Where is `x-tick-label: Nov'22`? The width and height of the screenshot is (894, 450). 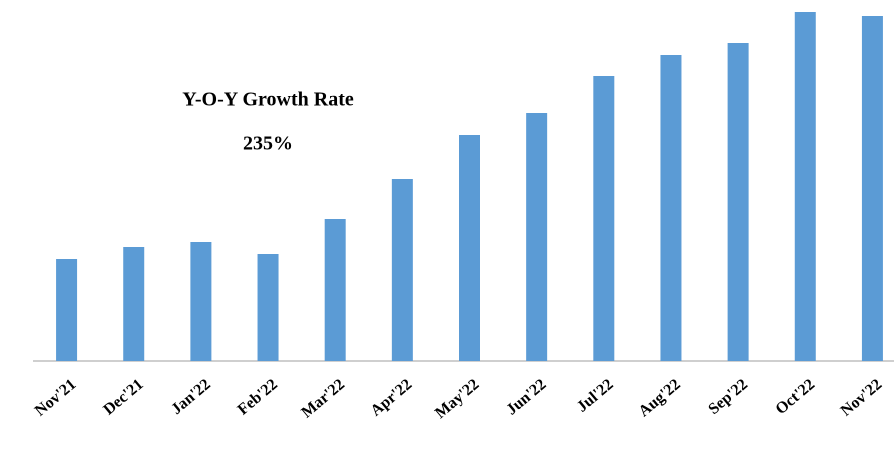
x-tick-label: Nov'22 is located at coordinates (862, 398).